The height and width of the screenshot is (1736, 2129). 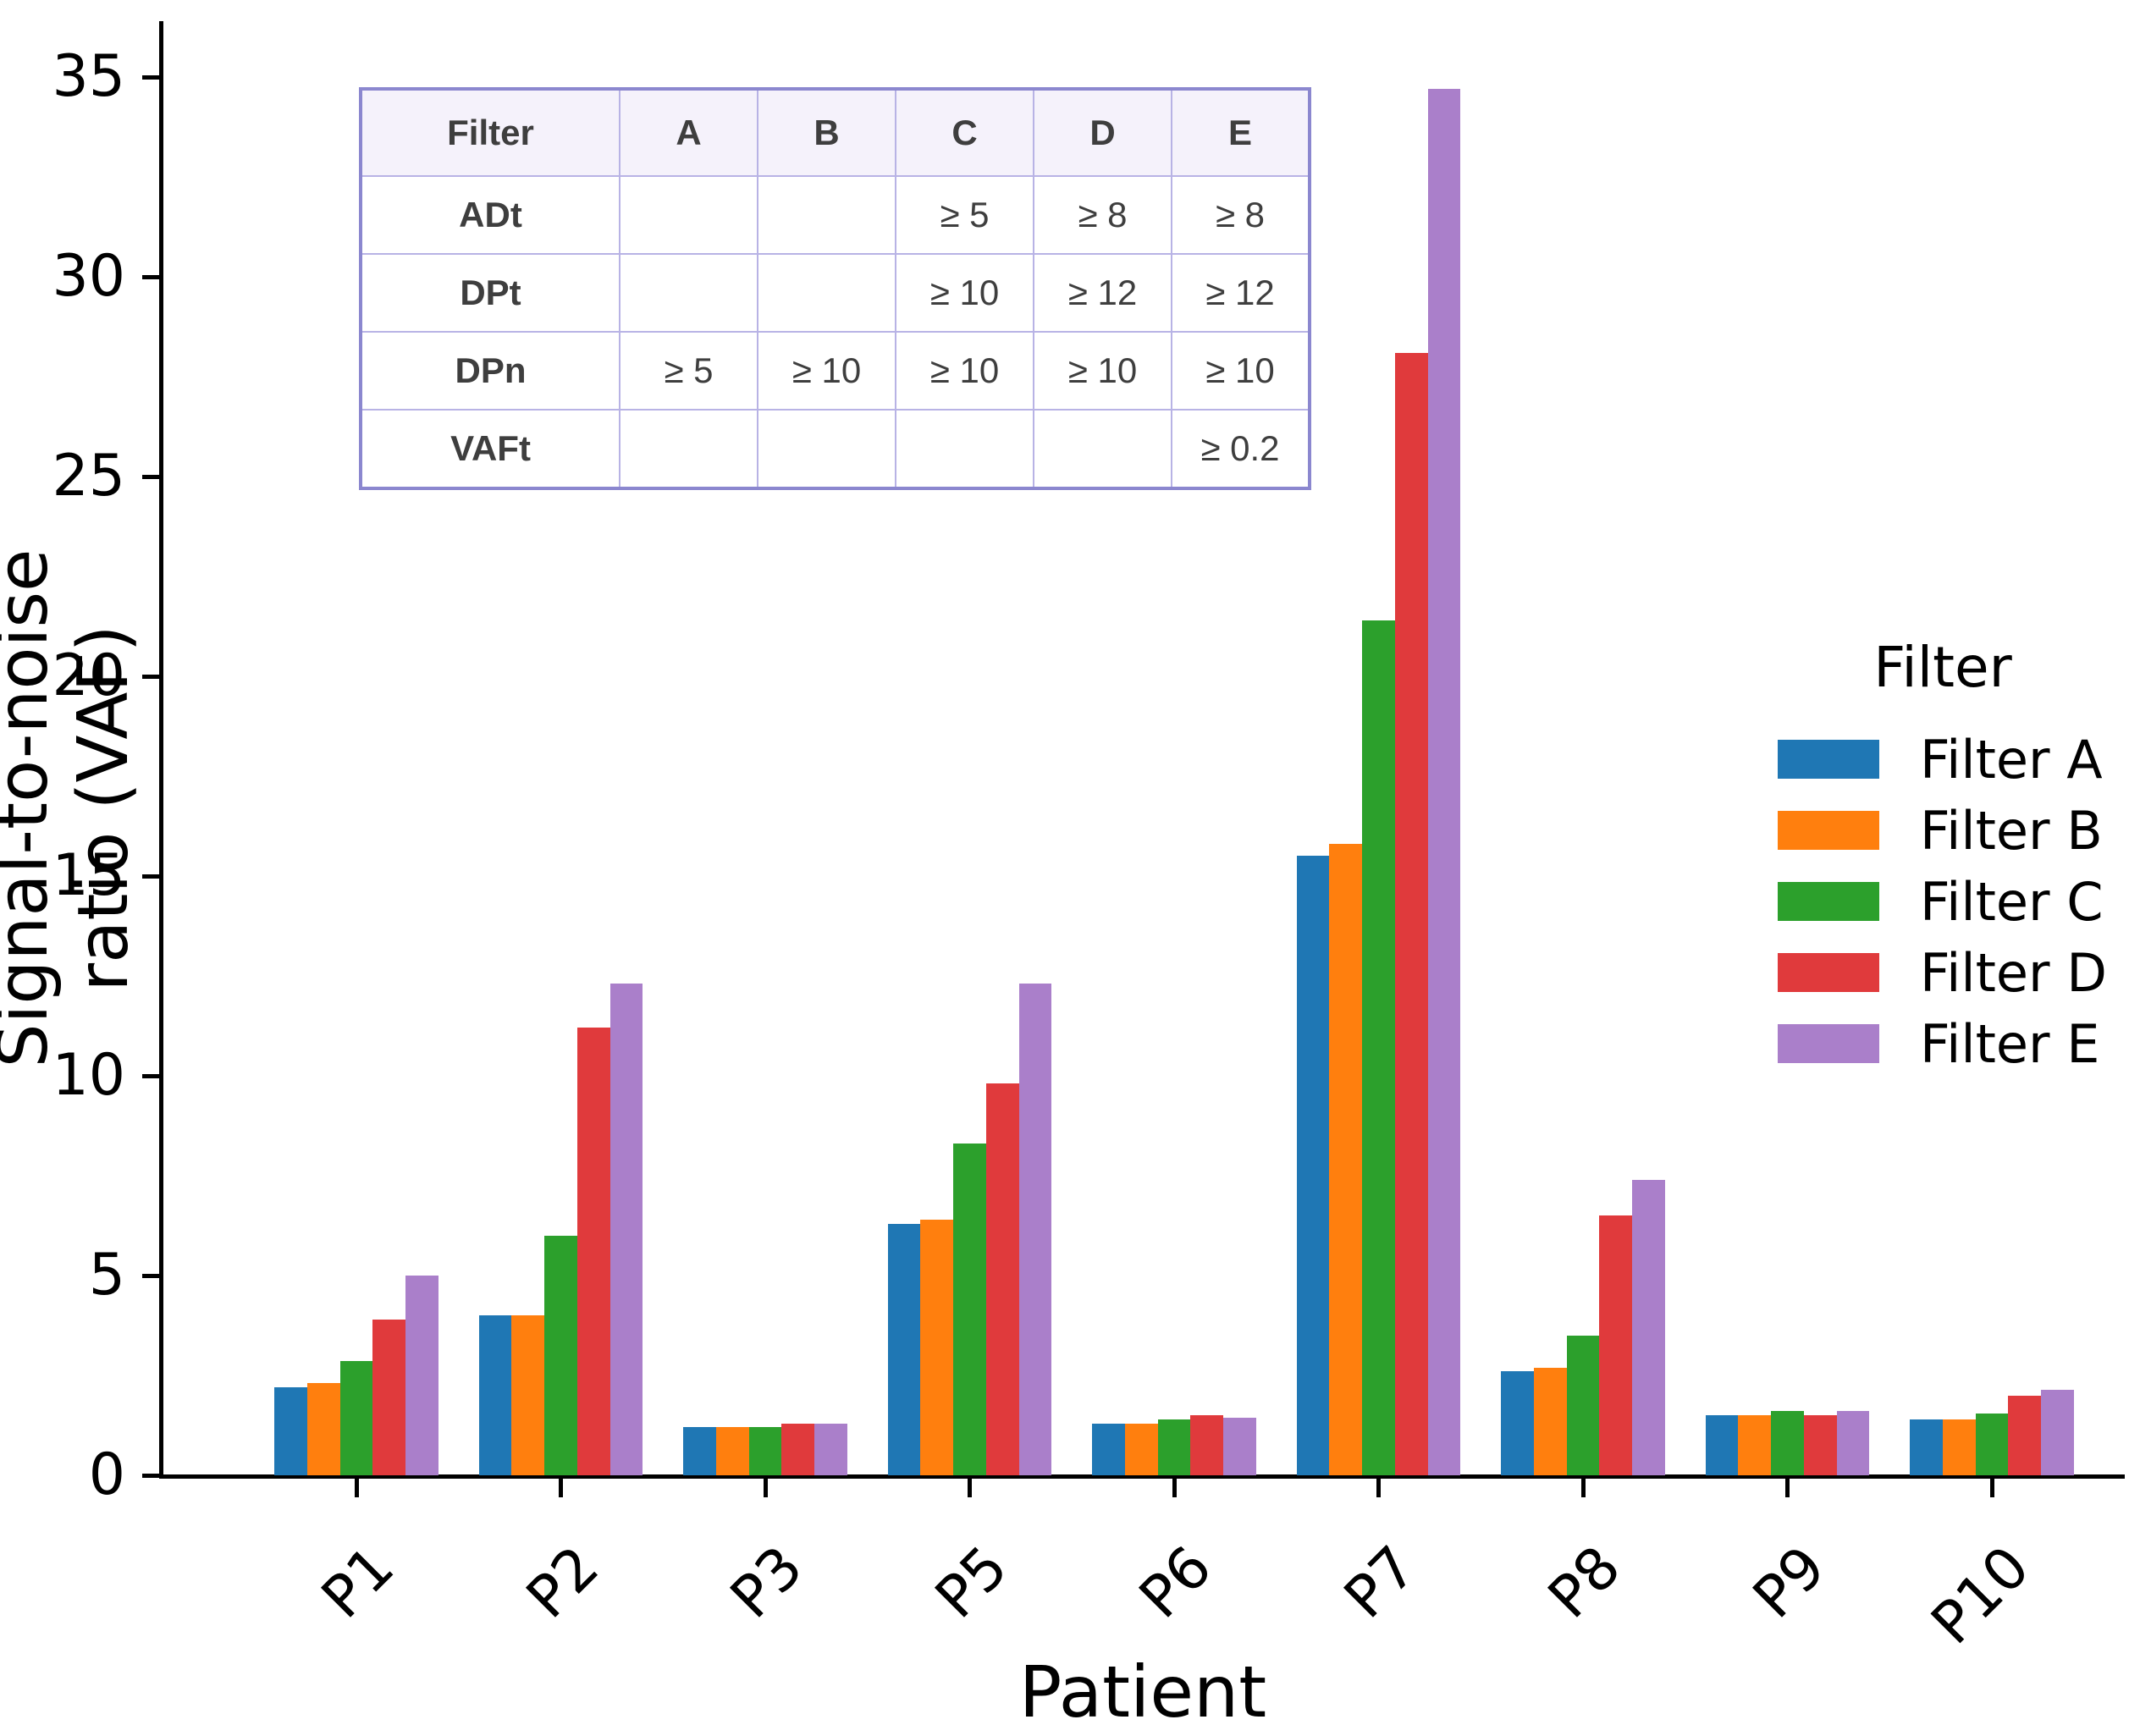 What do you see at coordinates (490, 293) in the screenshot?
I see `table-row-label-dpt: DPt` at bounding box center [490, 293].